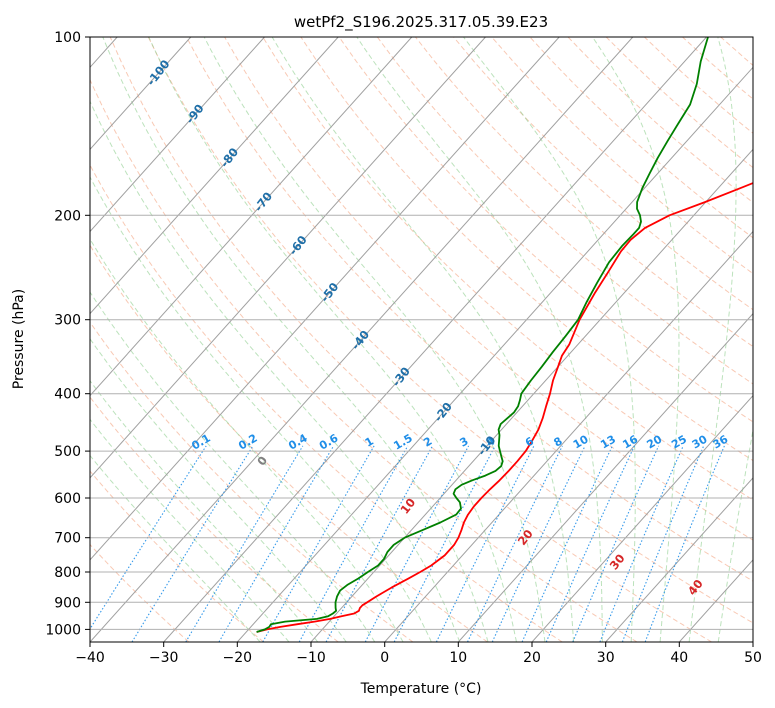  I want to click on mixing-ratio-label: 1, so click(369, 442).